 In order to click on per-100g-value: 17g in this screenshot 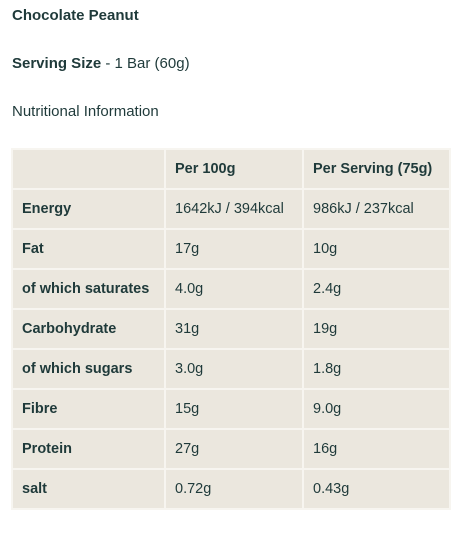, I will do `click(234, 249)`.